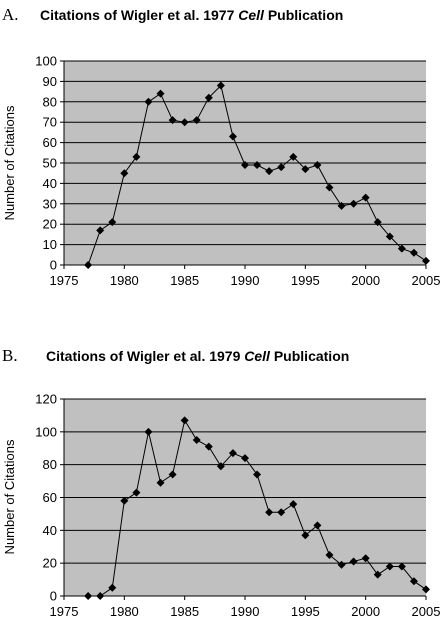 This screenshot has height=624, width=444. Describe the element at coordinates (50, 497) in the screenshot. I see `chart-b-y-tick-label: 60` at that location.